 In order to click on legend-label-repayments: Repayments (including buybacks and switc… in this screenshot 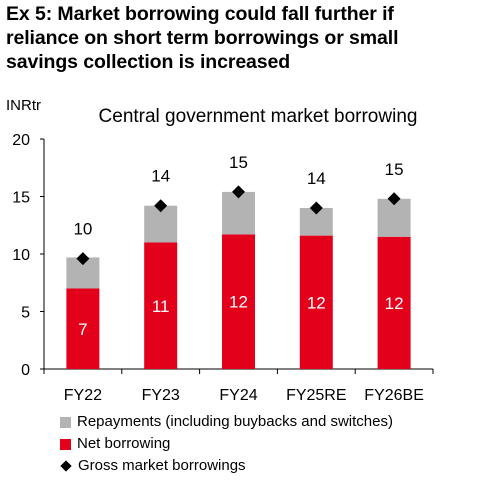, I will do `click(235, 421)`.